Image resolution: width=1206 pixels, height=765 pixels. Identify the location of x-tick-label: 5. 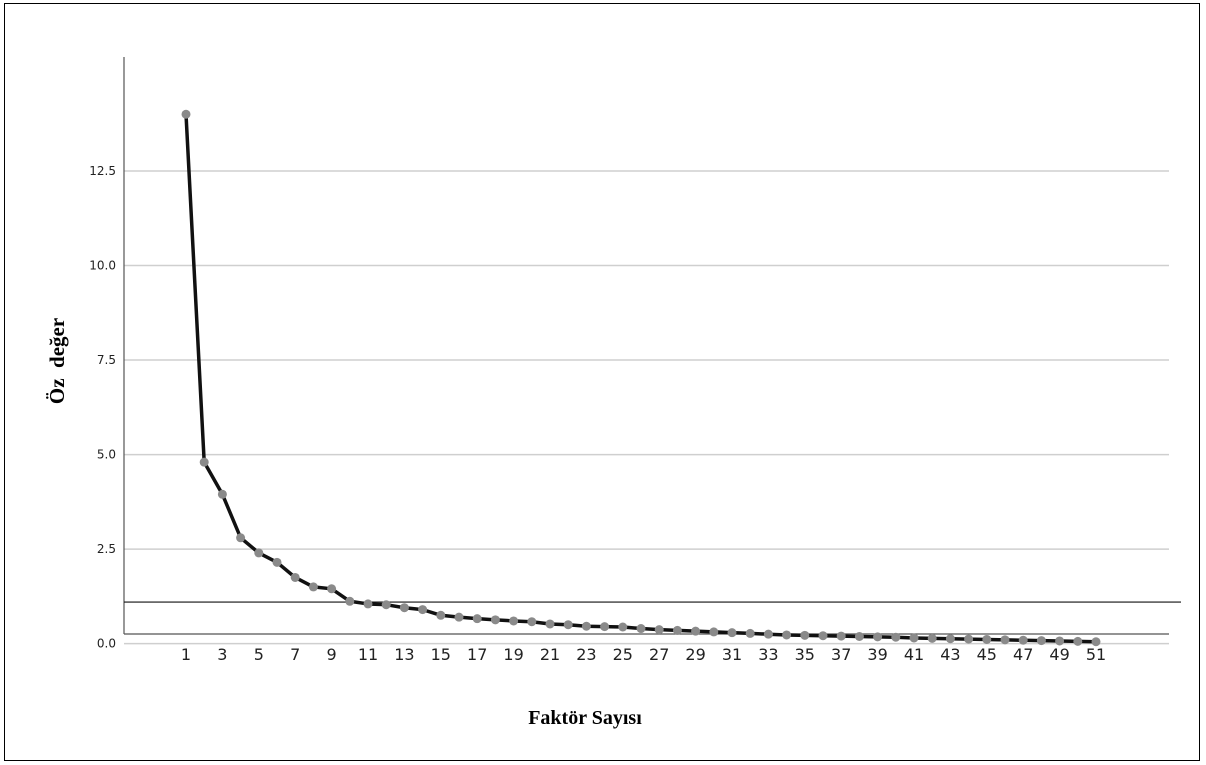
(259, 654).